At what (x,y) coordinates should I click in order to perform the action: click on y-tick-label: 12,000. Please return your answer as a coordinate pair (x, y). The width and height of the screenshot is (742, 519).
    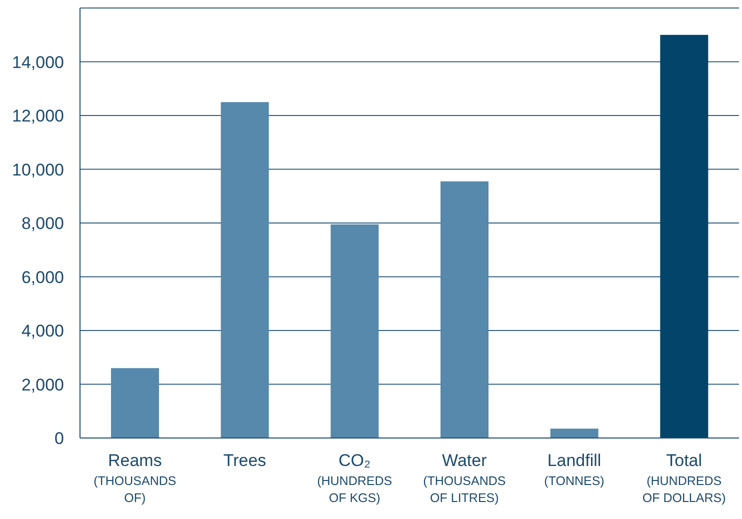
    Looking at the image, I should click on (38, 116).